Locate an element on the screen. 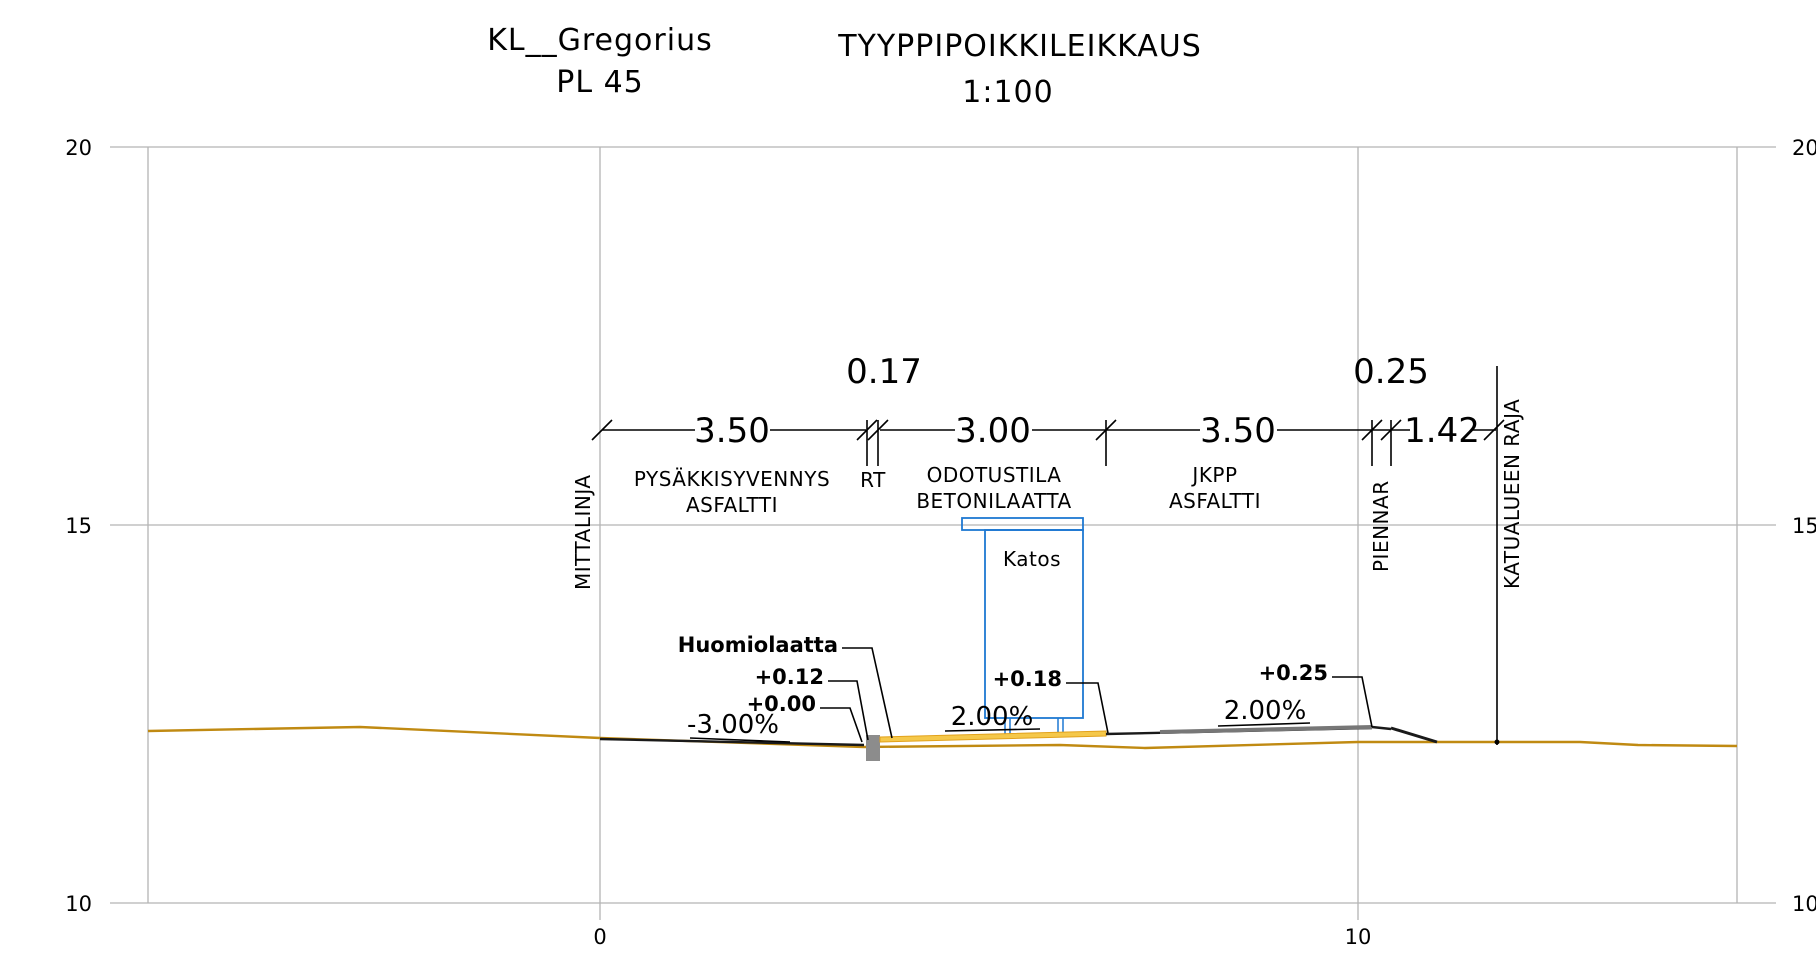  slope-pysakki: -3.00% is located at coordinates (733, 725).